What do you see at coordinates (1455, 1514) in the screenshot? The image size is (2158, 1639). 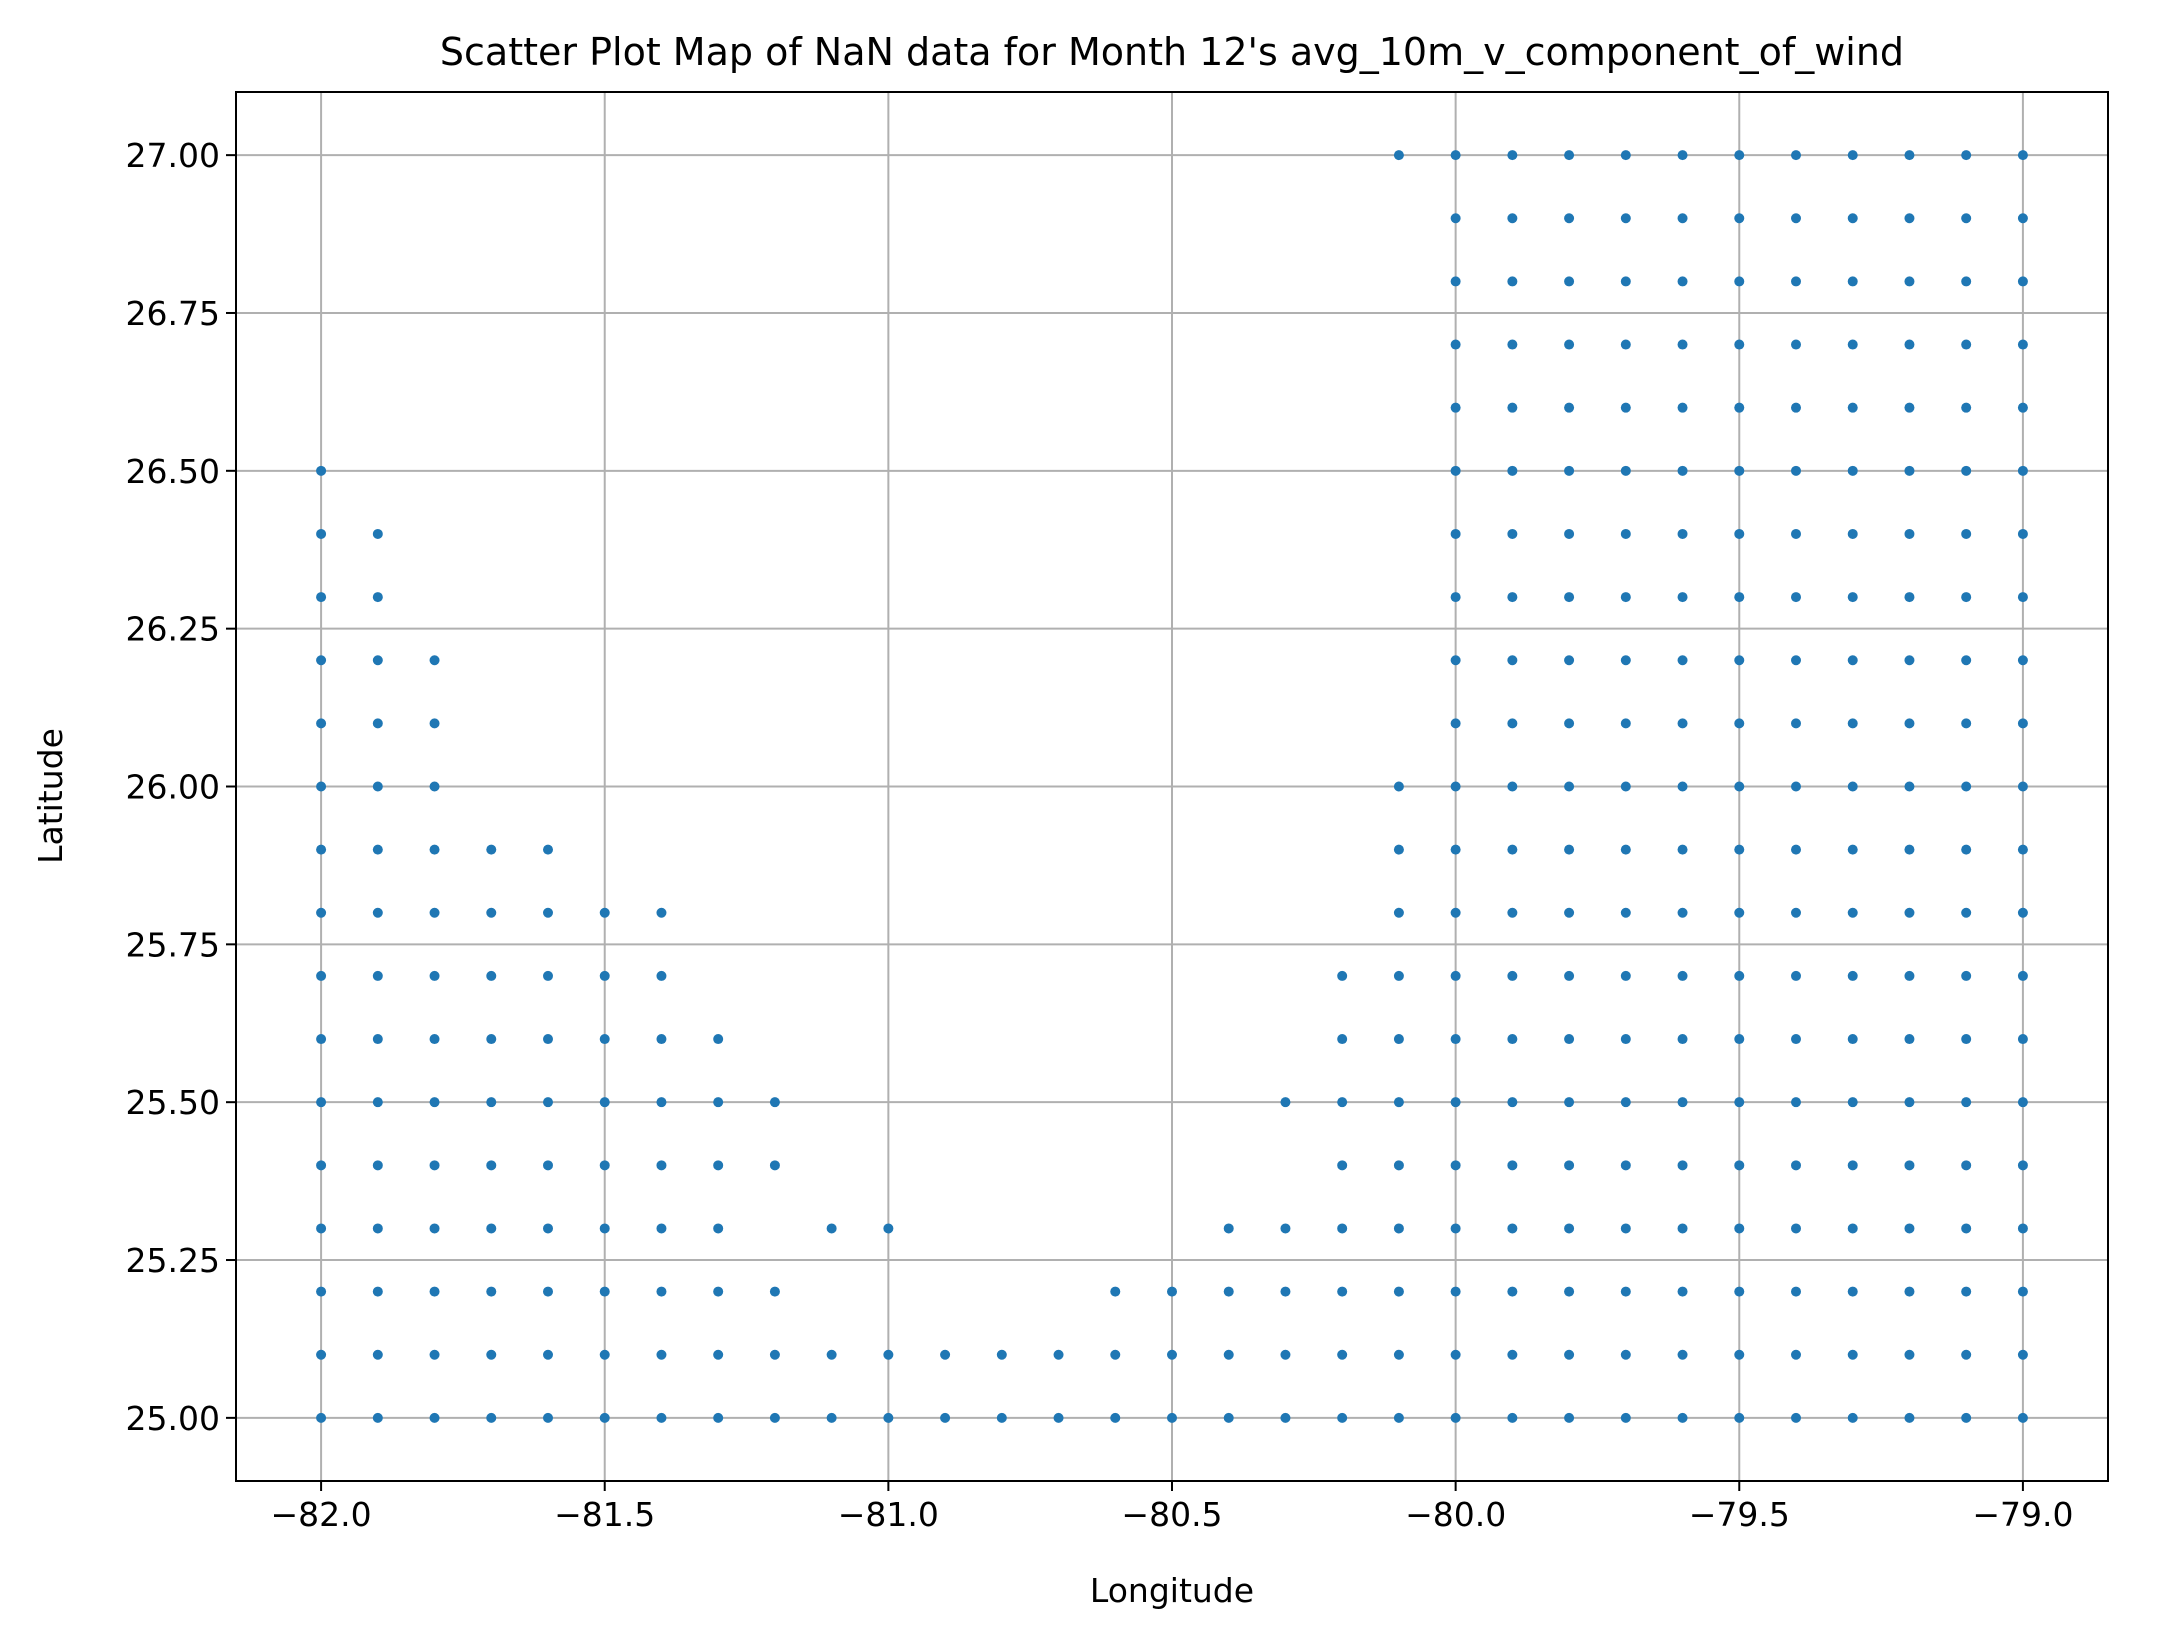 I see `x-tick-label: −80.0` at bounding box center [1455, 1514].